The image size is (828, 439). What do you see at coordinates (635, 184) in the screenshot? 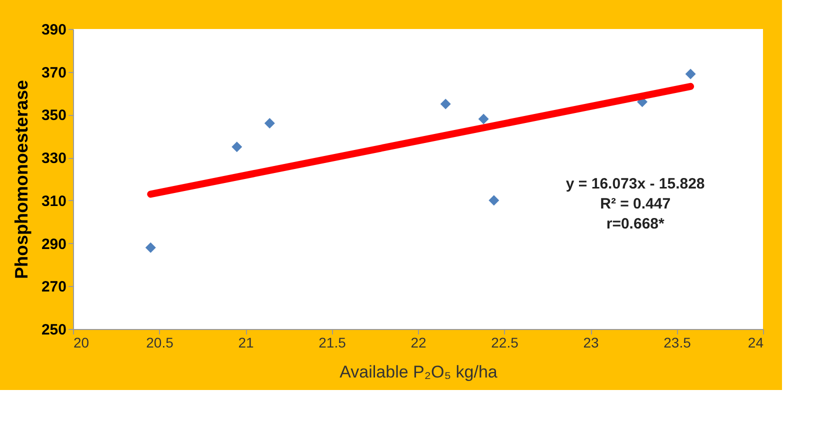
I see `annotation: y = 16.073x - 15.828` at bounding box center [635, 184].